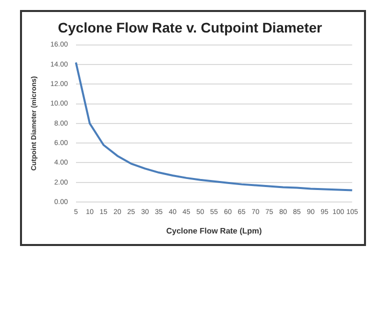  I want to click on x-axis-title: Cyclone Flow Rate (Lpm), so click(214, 231).